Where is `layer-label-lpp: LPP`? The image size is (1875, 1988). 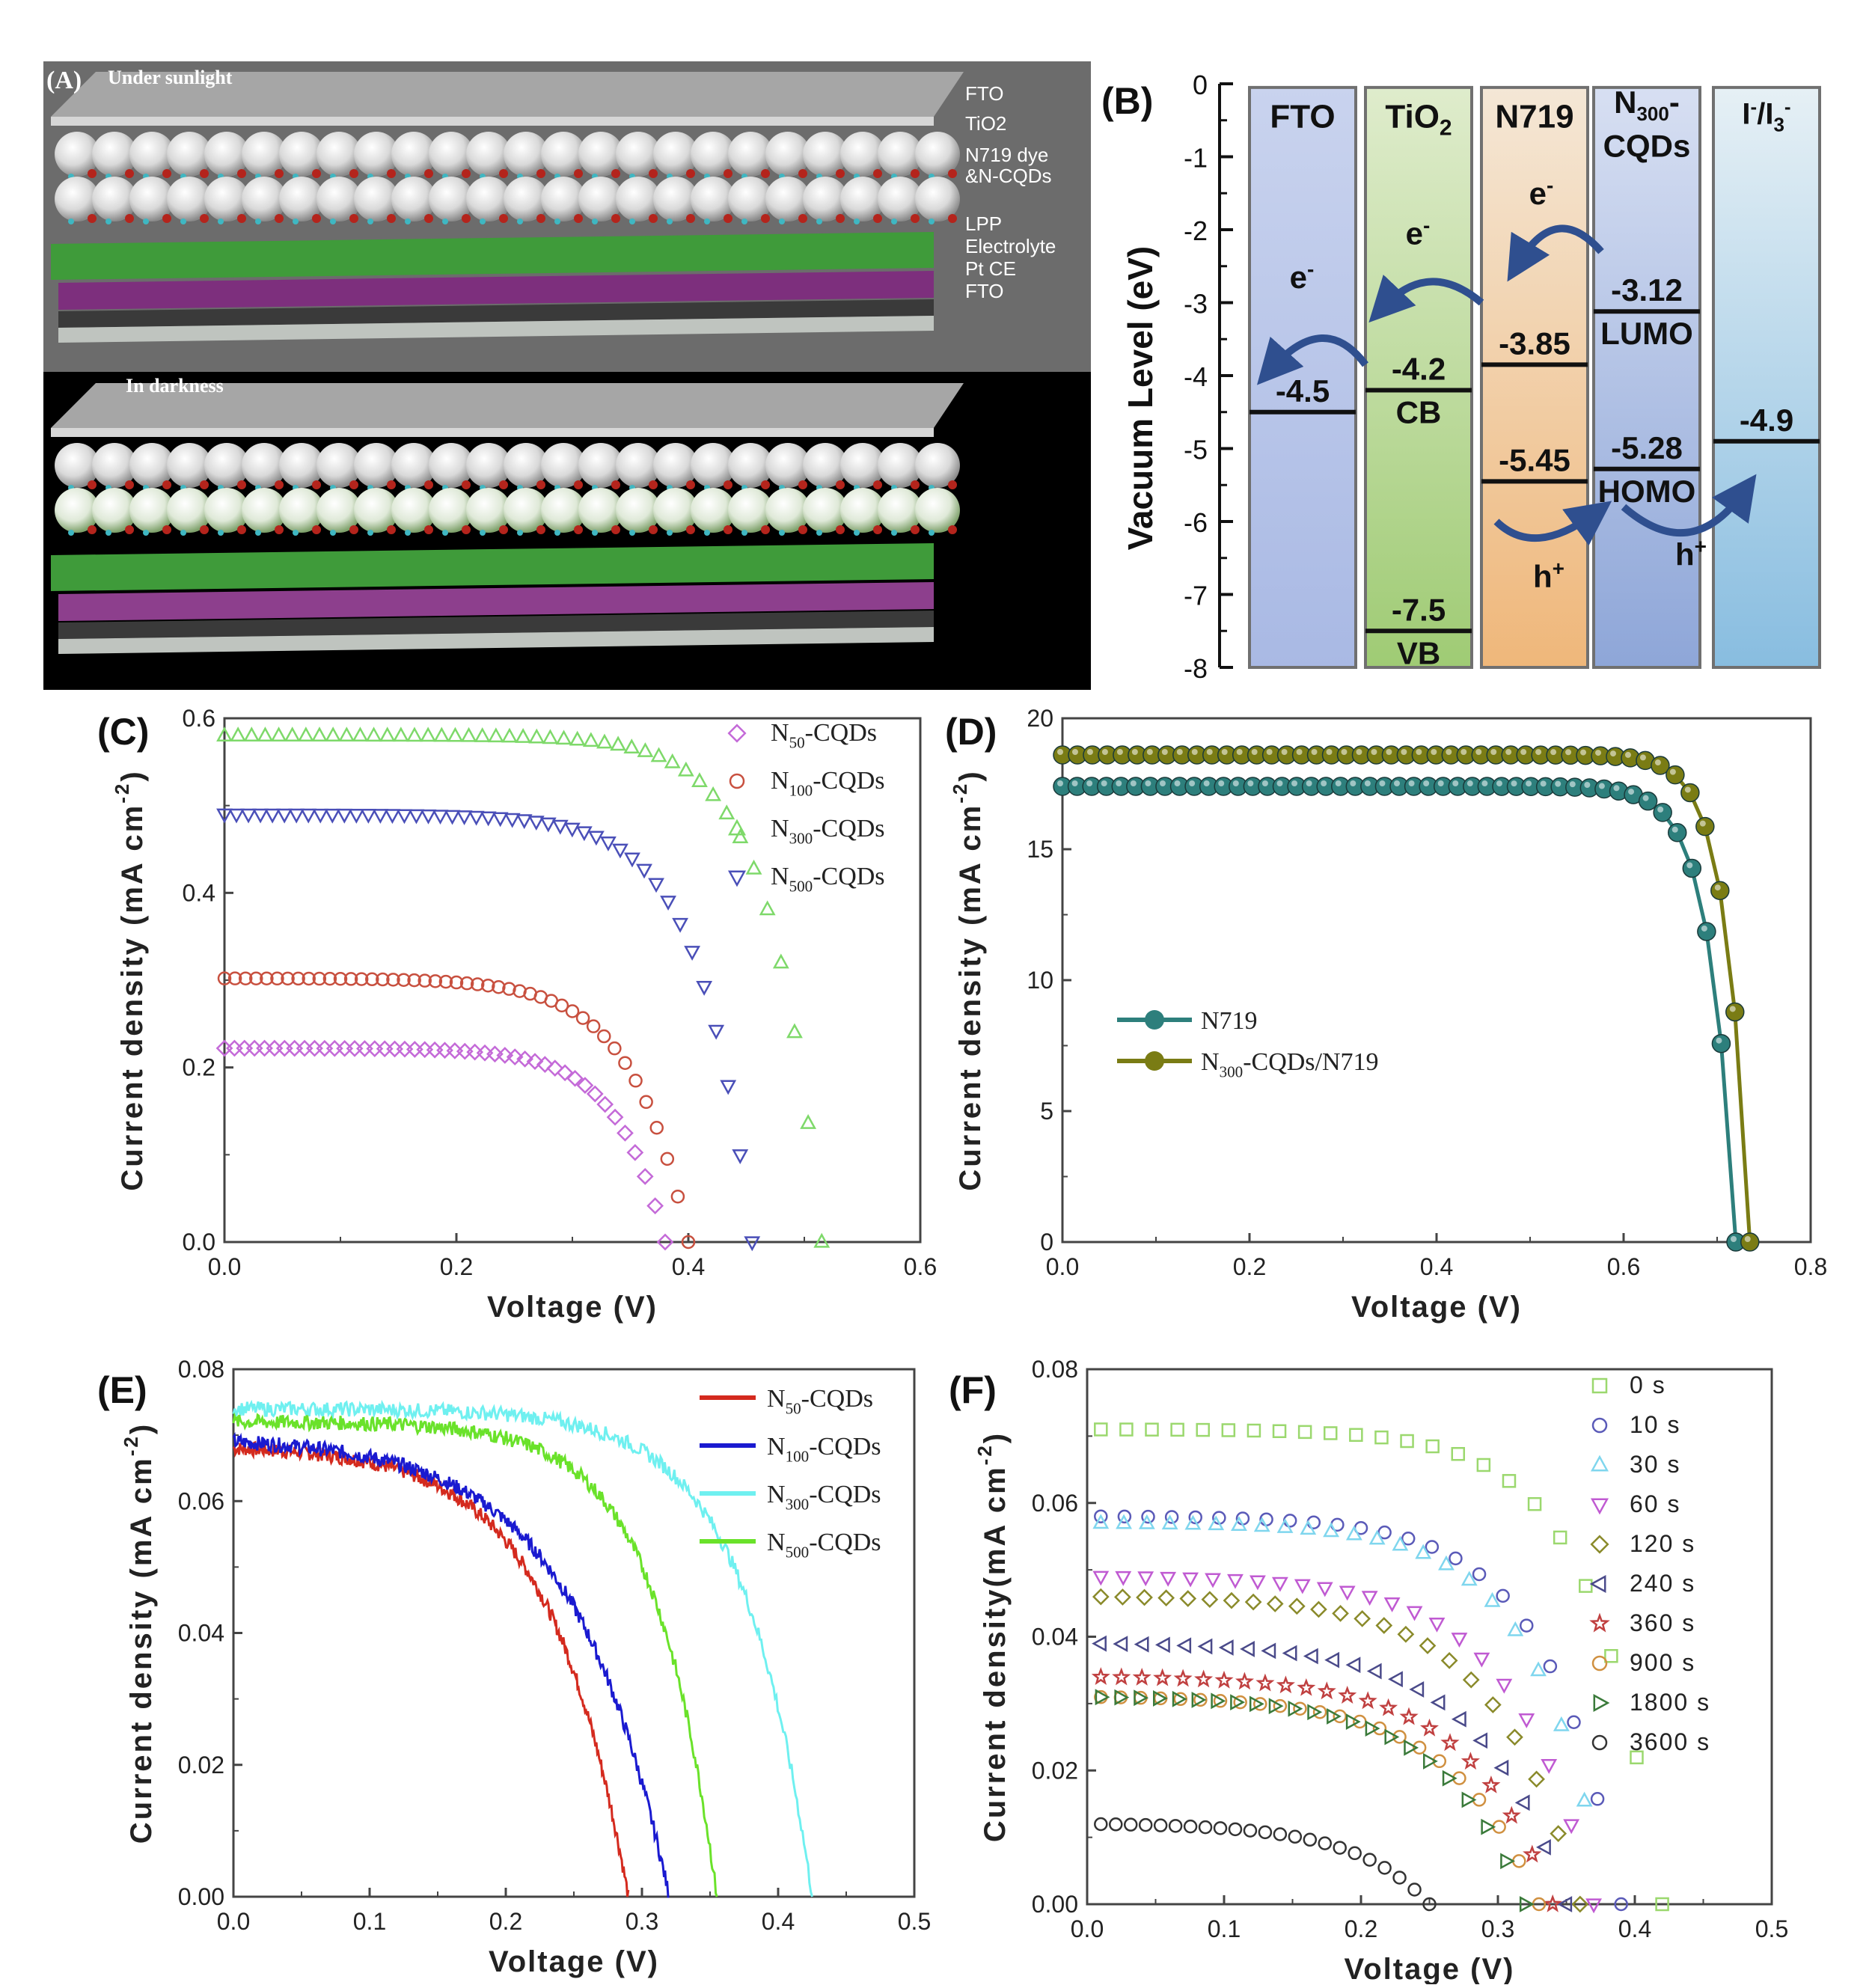 layer-label-lpp: LPP is located at coordinates (983, 223).